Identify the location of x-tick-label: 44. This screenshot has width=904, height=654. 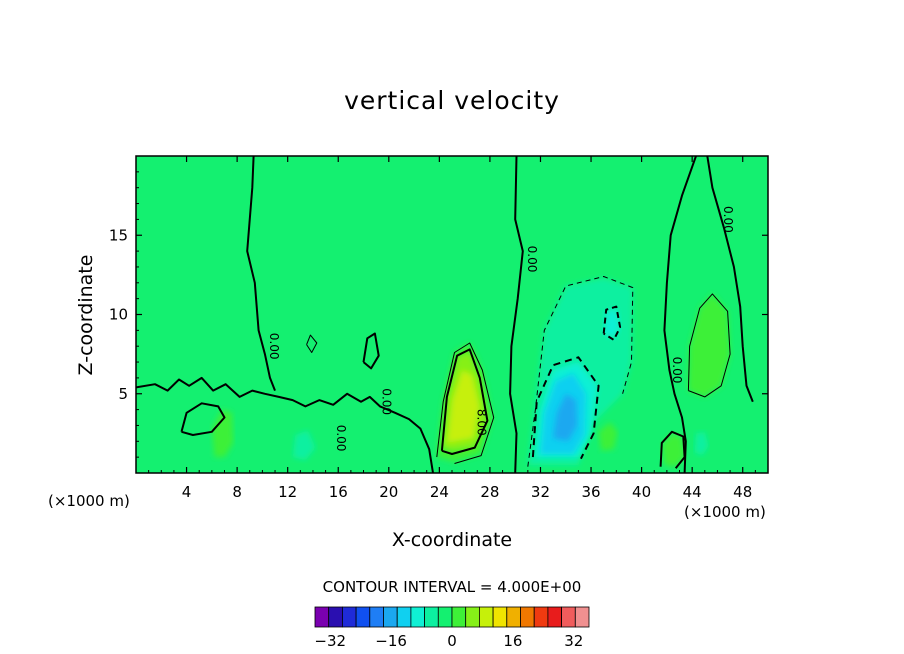
(692, 492).